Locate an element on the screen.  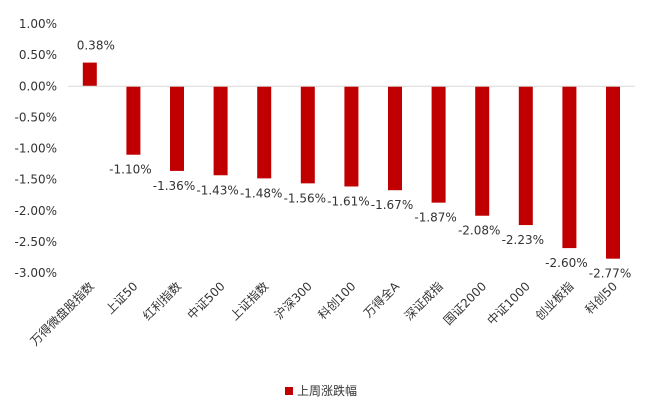
y-tick-label: 0.50% is located at coordinates (38, 55).